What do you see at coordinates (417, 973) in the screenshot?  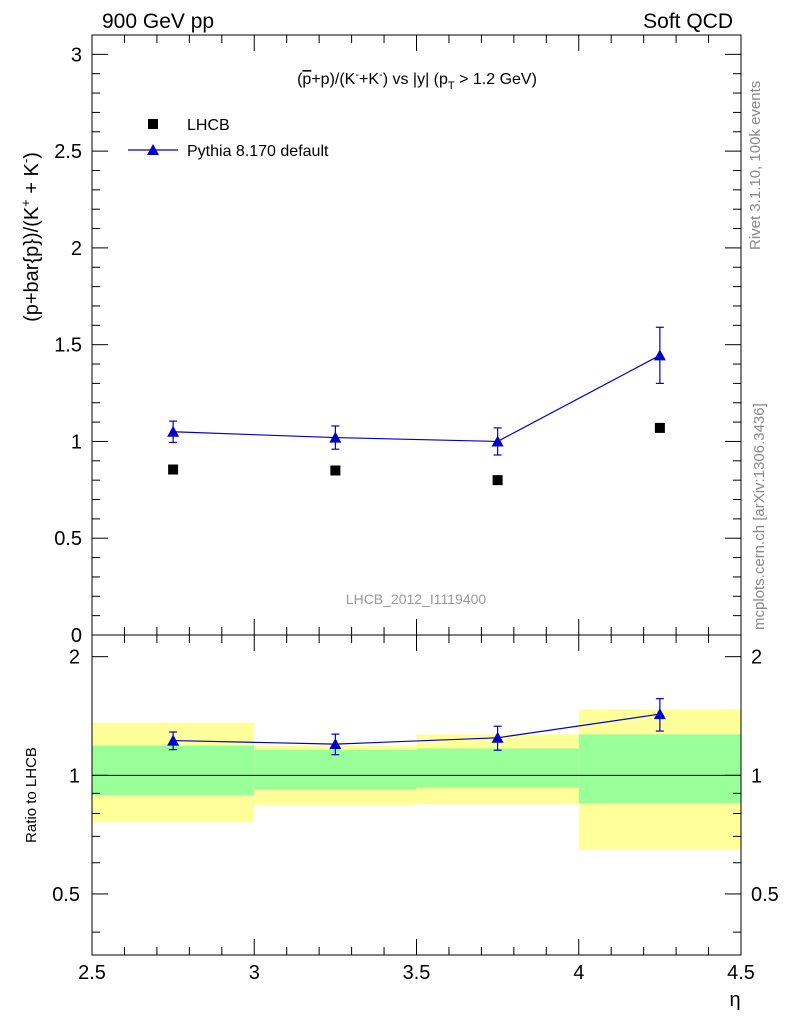 I see `xtick-label: 3.5` at bounding box center [417, 973].